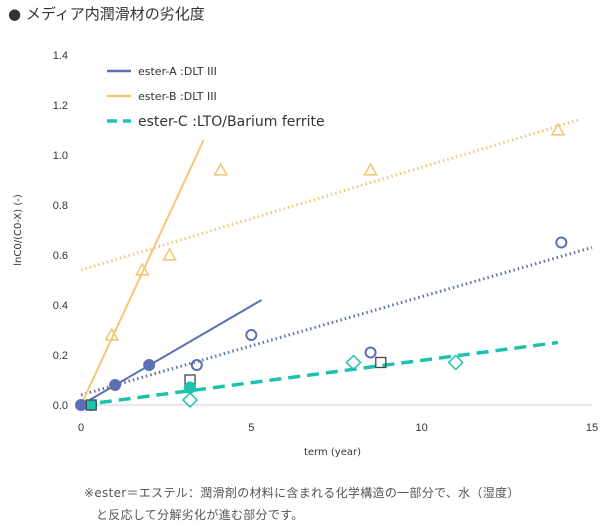 This screenshot has width=603, height=527. What do you see at coordinates (231, 122) in the screenshot?
I see `legend-label-2: ester-C :LTO/Barium ferrite` at bounding box center [231, 122].